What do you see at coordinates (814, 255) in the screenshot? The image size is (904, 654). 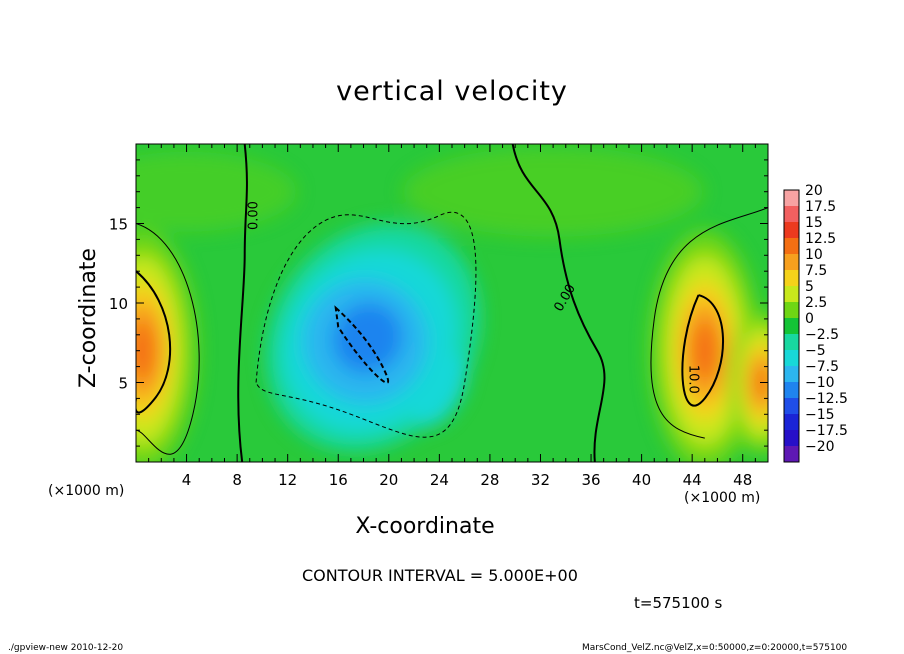 I see `colorbar-label: 10` at bounding box center [814, 255].